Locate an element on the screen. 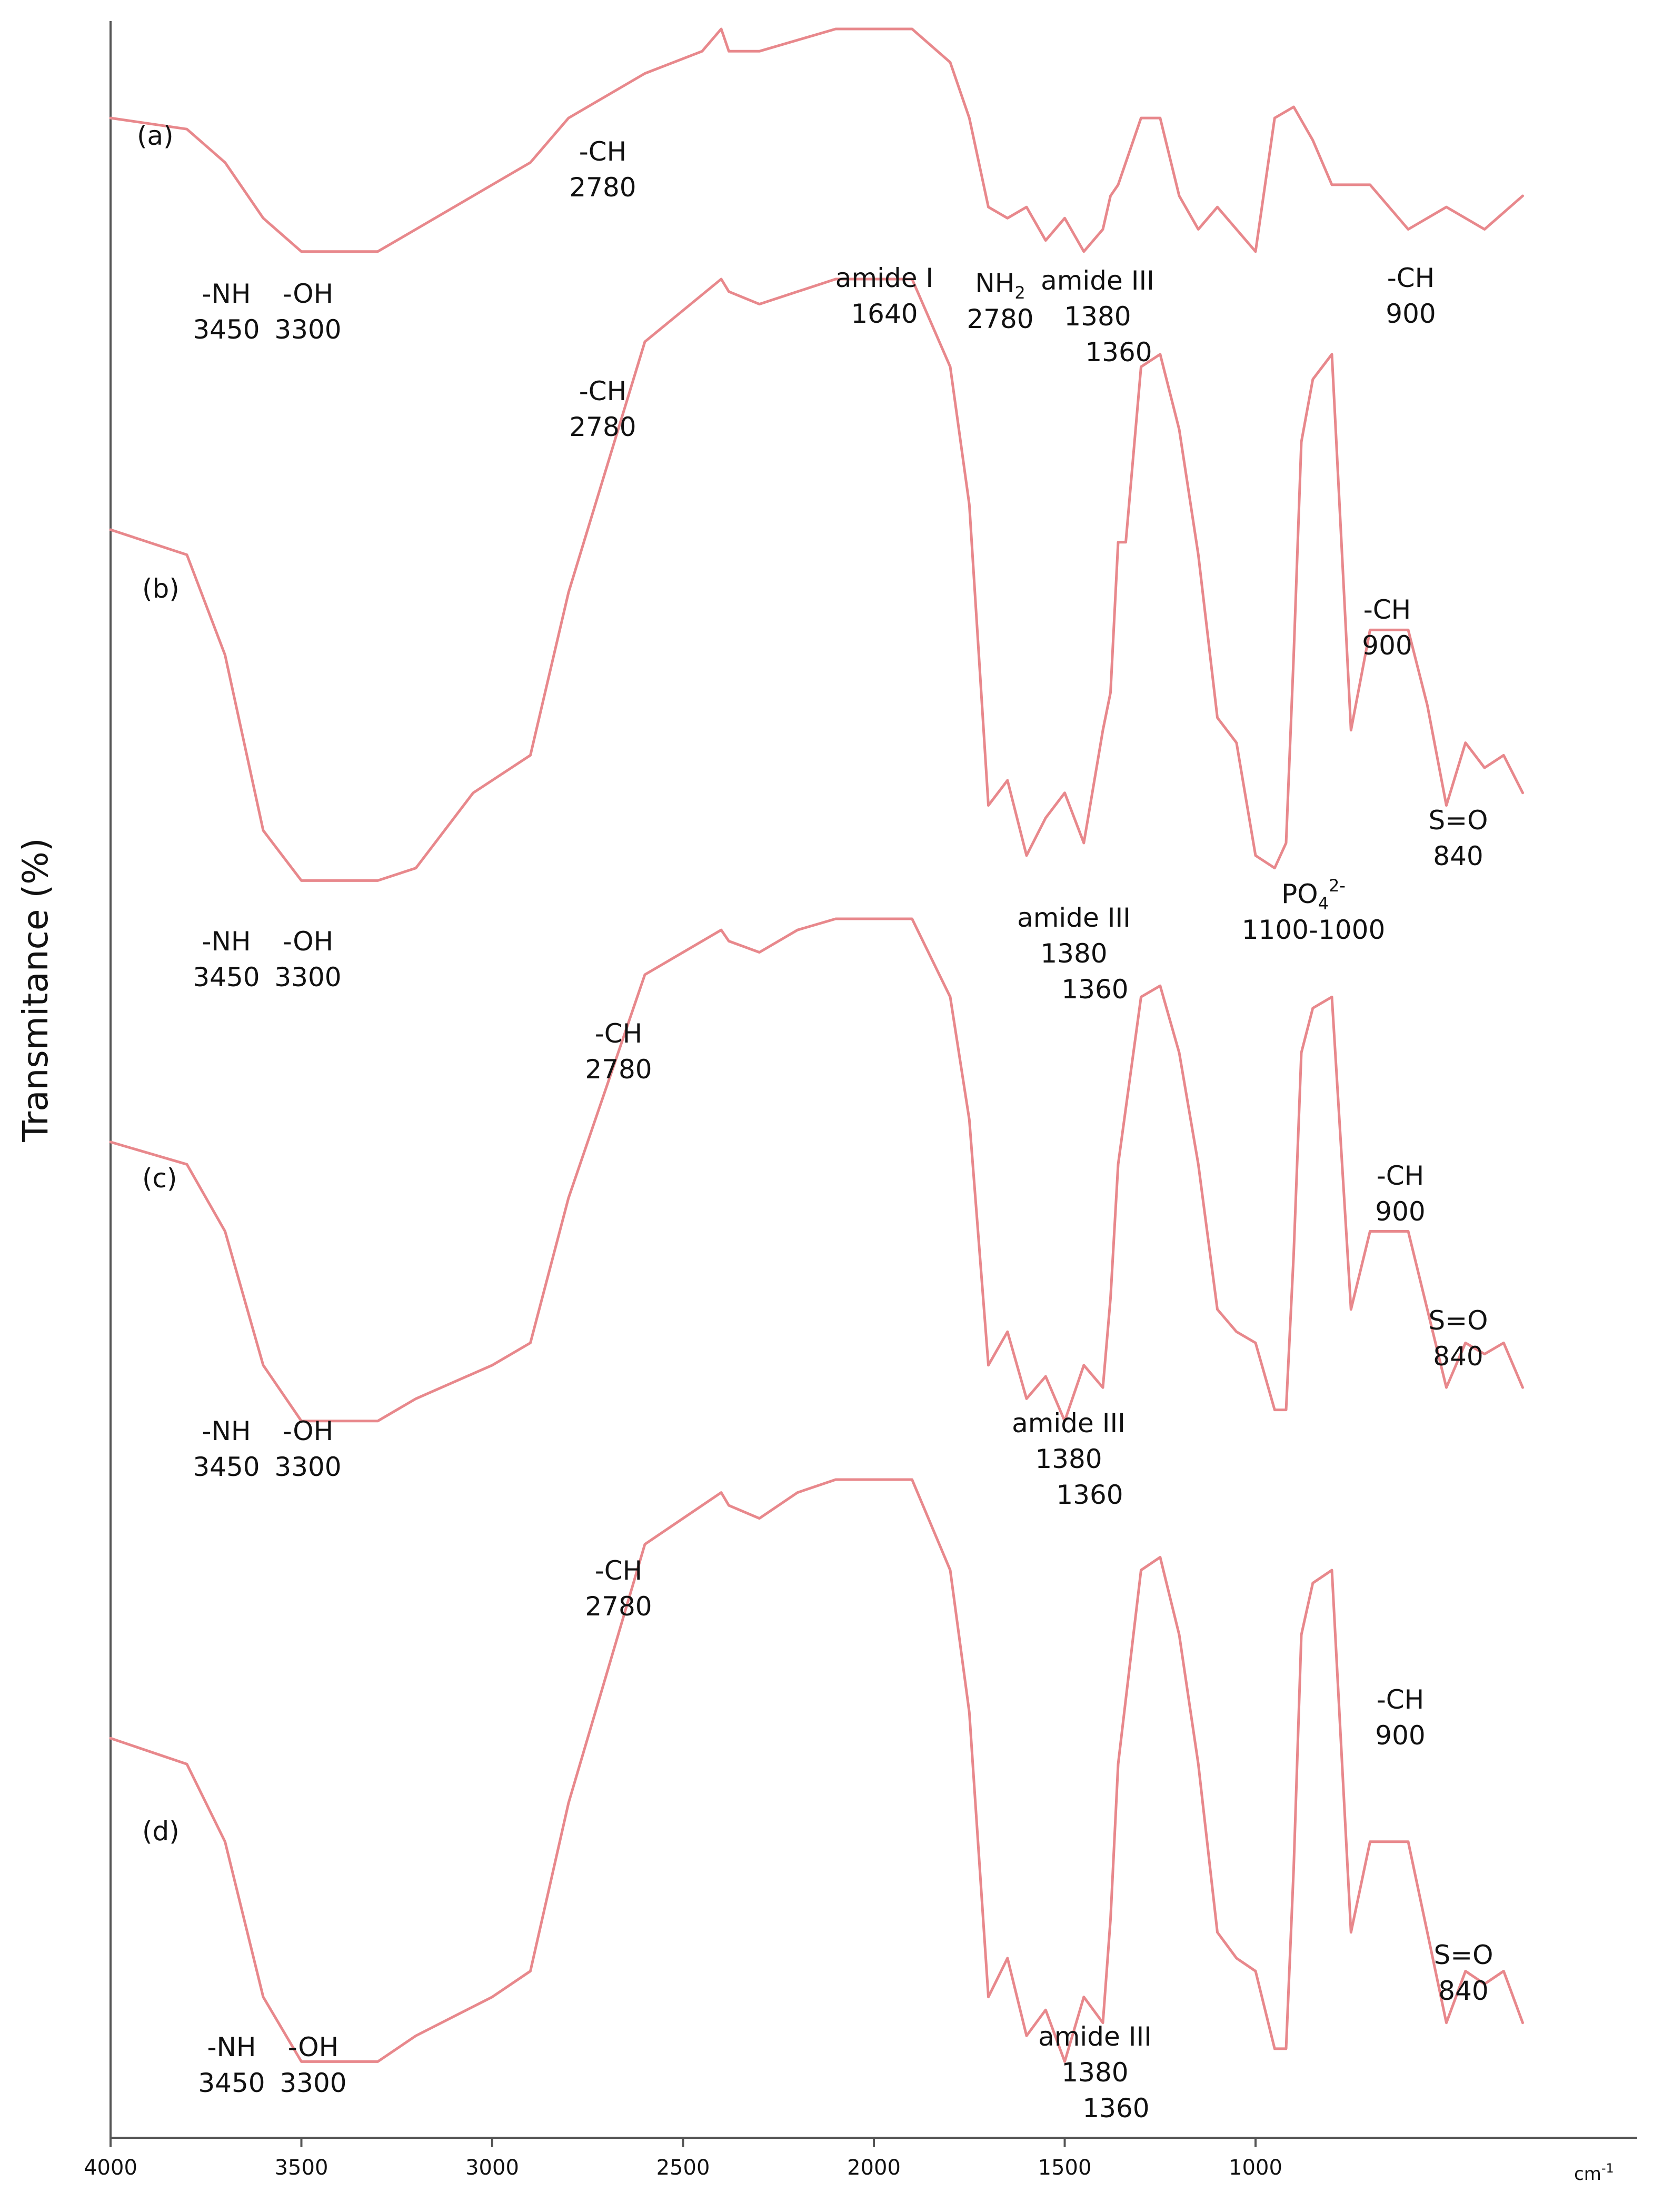 Image resolution: width=1663 pixels, height=2212 pixels. peak-name: NH2 is located at coordinates (1000, 285).